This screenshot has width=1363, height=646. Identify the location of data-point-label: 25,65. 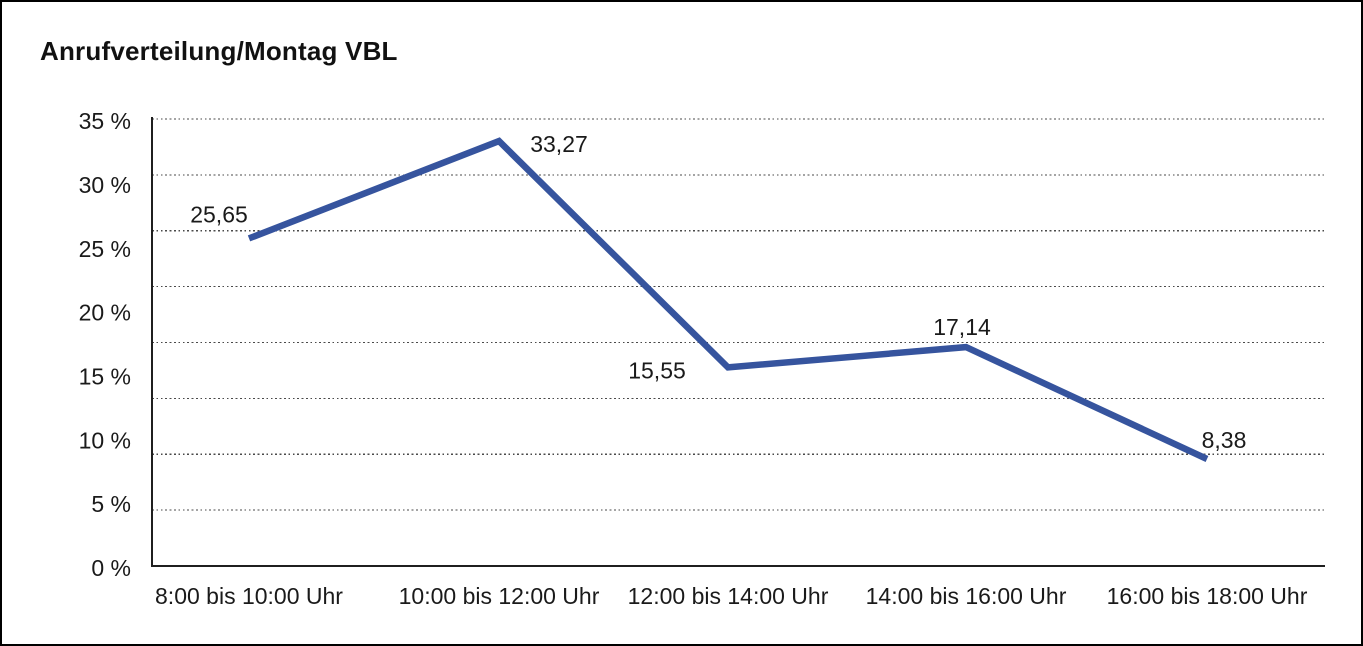
(219, 214).